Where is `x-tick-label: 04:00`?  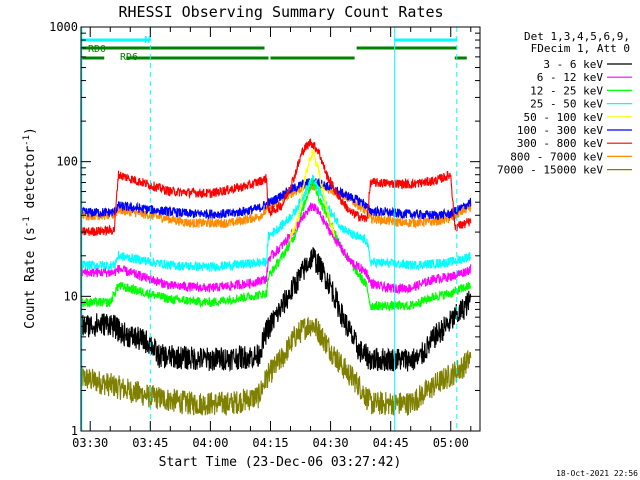 x-tick-label: 04:00 is located at coordinates (210, 443).